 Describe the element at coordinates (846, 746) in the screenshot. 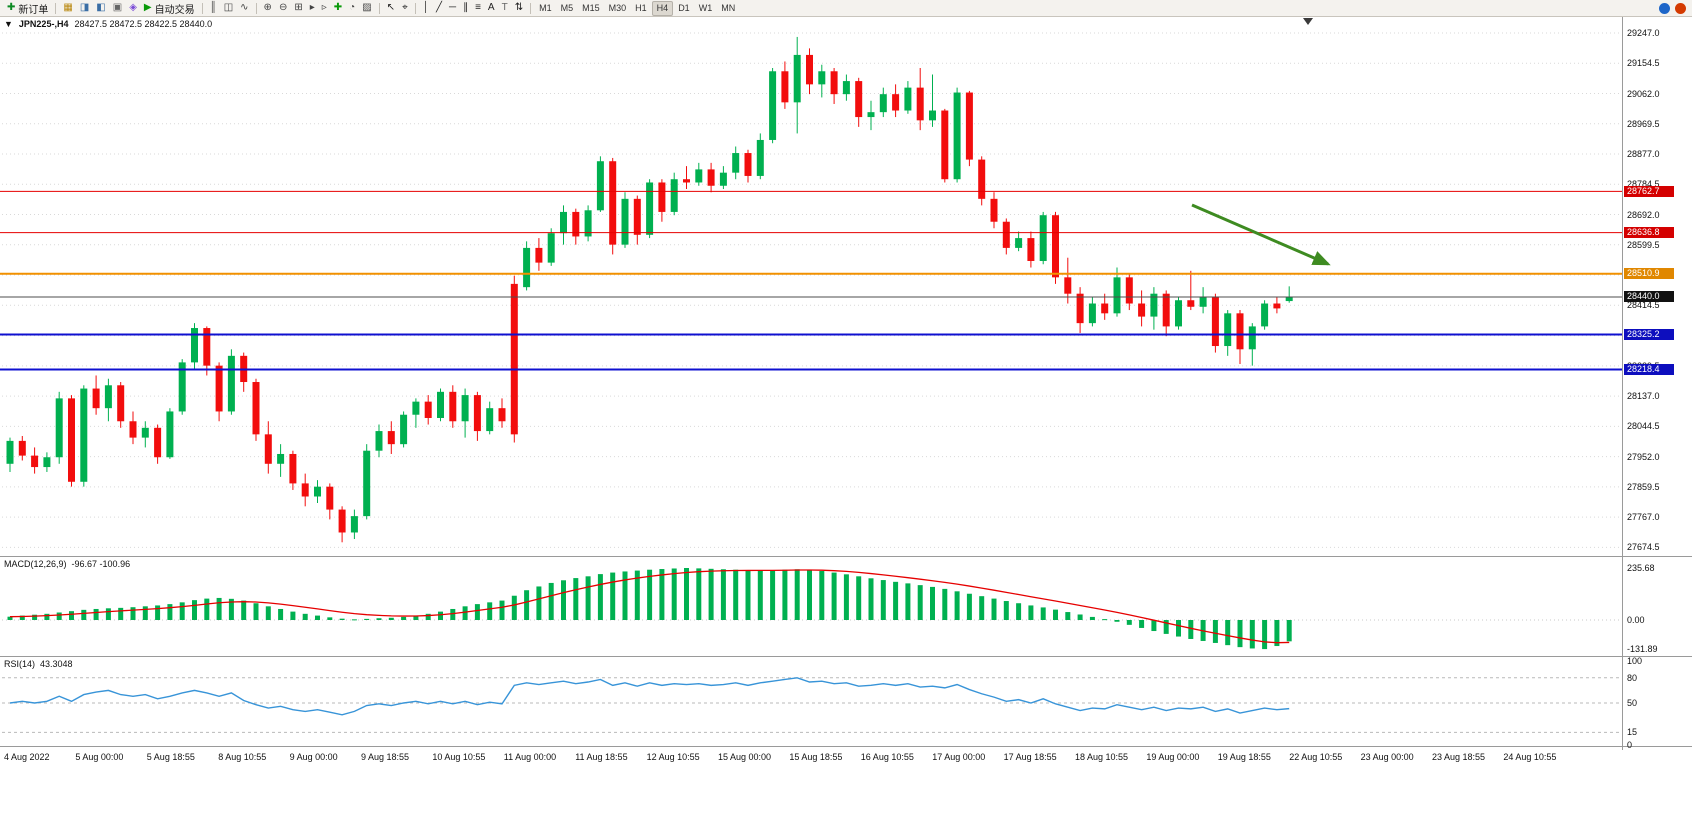

I see `pane-separator-rsi-timeaxis` at that location.